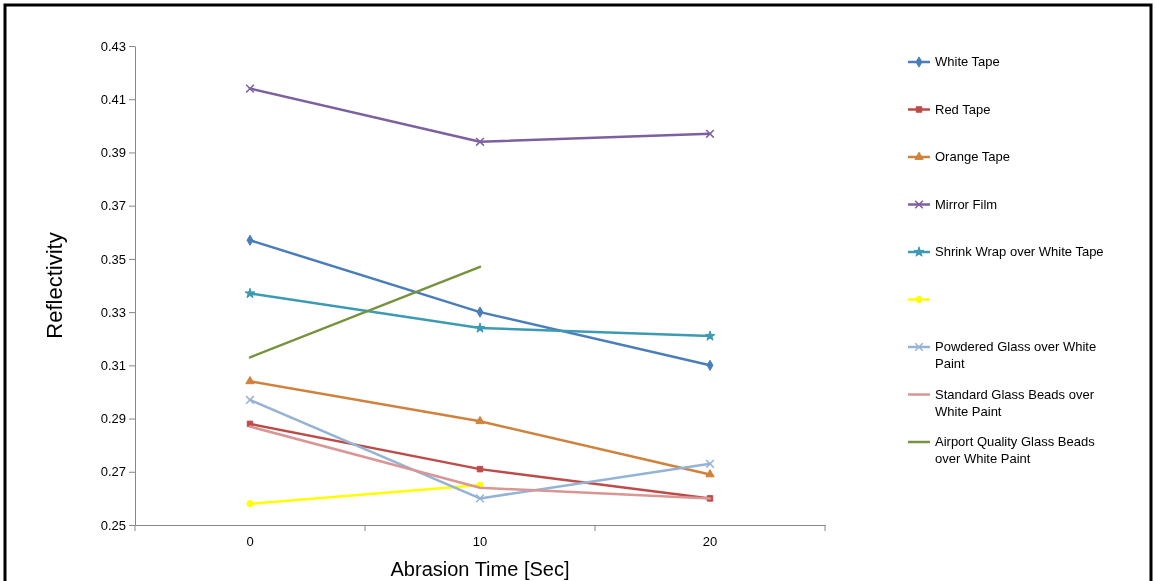 This screenshot has height=581, width=1156. Describe the element at coordinates (967, 61) in the screenshot. I see `legend-label: White Tape` at that location.